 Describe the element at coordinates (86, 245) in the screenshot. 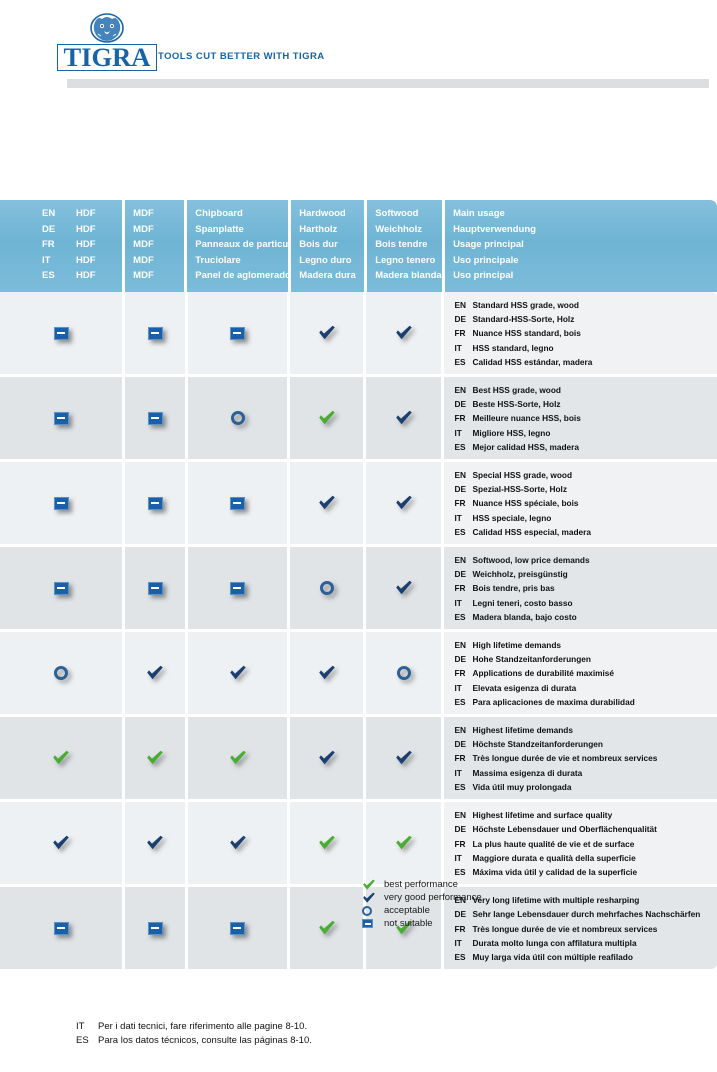

I see `column-header-label: HDF` at that location.